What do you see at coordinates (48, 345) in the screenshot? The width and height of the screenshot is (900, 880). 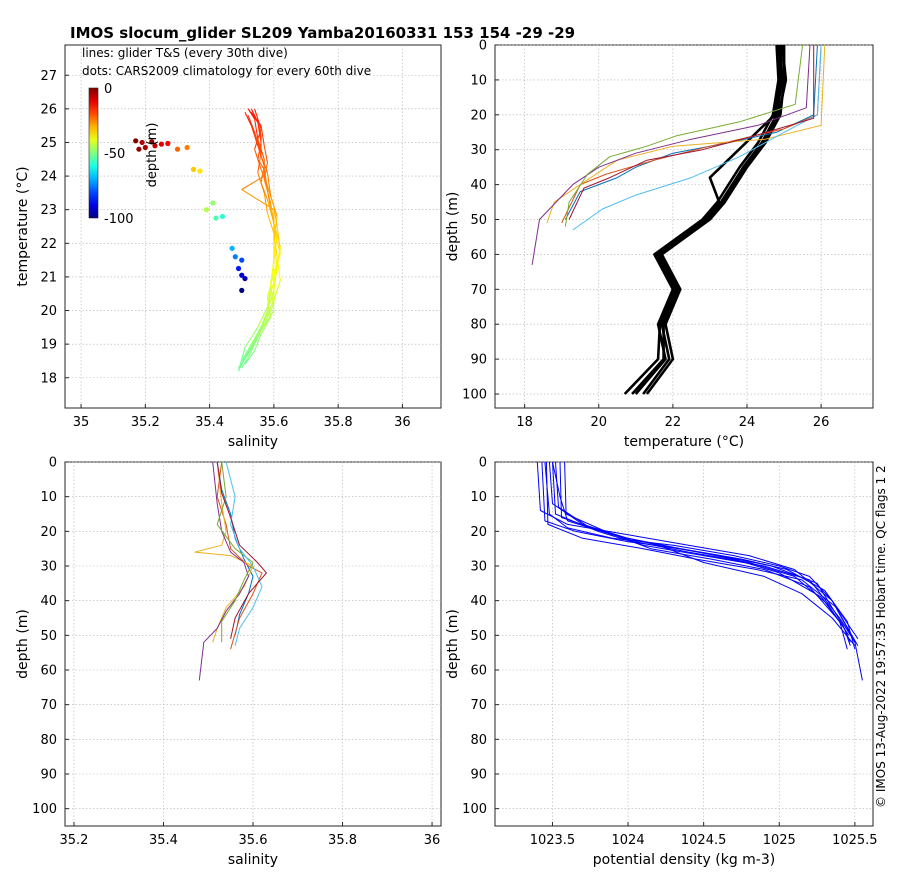 I see `y-tick-label: 19` at bounding box center [48, 345].